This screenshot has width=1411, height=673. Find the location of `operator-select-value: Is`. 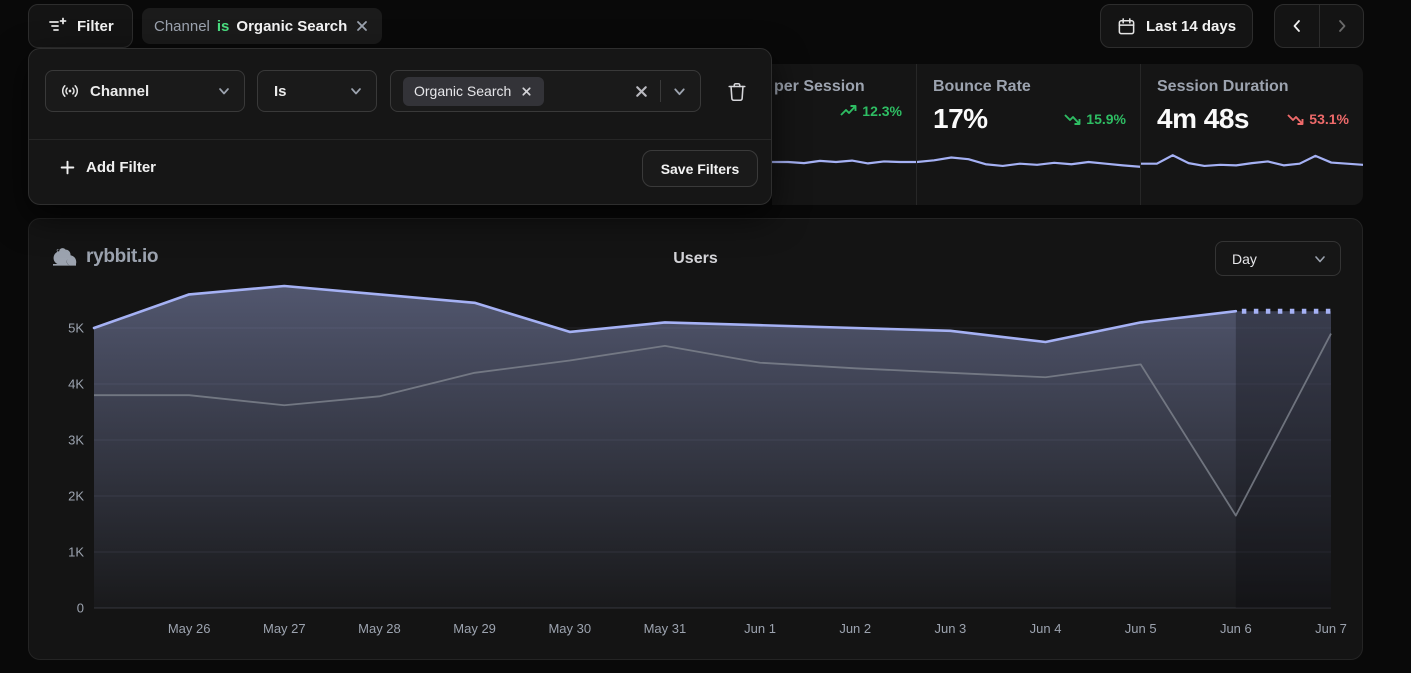

operator-select-value: Is is located at coordinates (280, 91).